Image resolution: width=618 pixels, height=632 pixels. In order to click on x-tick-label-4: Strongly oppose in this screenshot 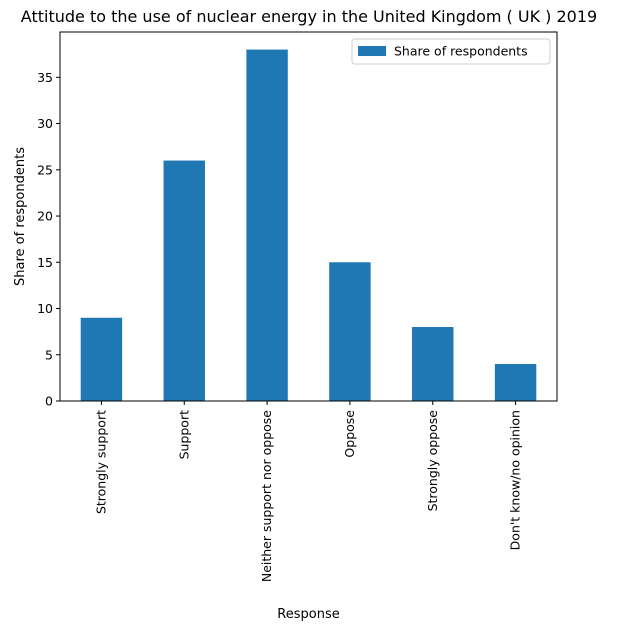, I will do `click(432, 461)`.